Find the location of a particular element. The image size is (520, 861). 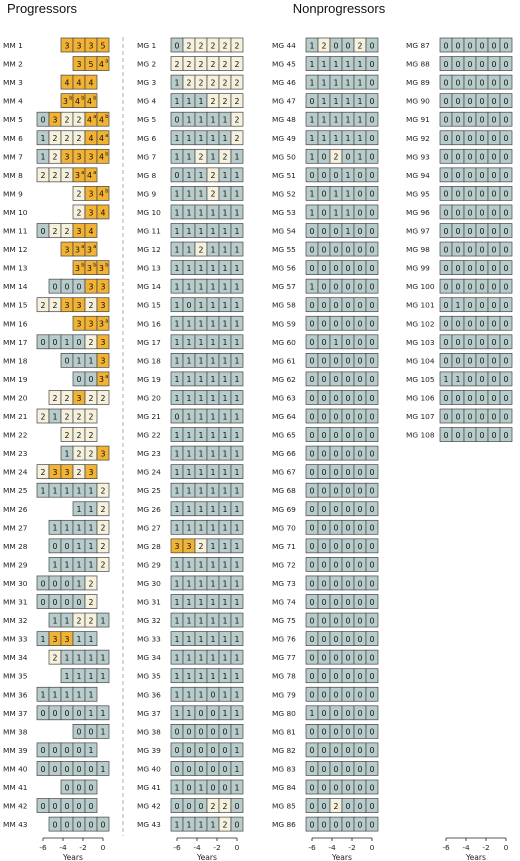

table-row: MG 65 0 0 0 0 0 0 is located at coordinates (325, 434).